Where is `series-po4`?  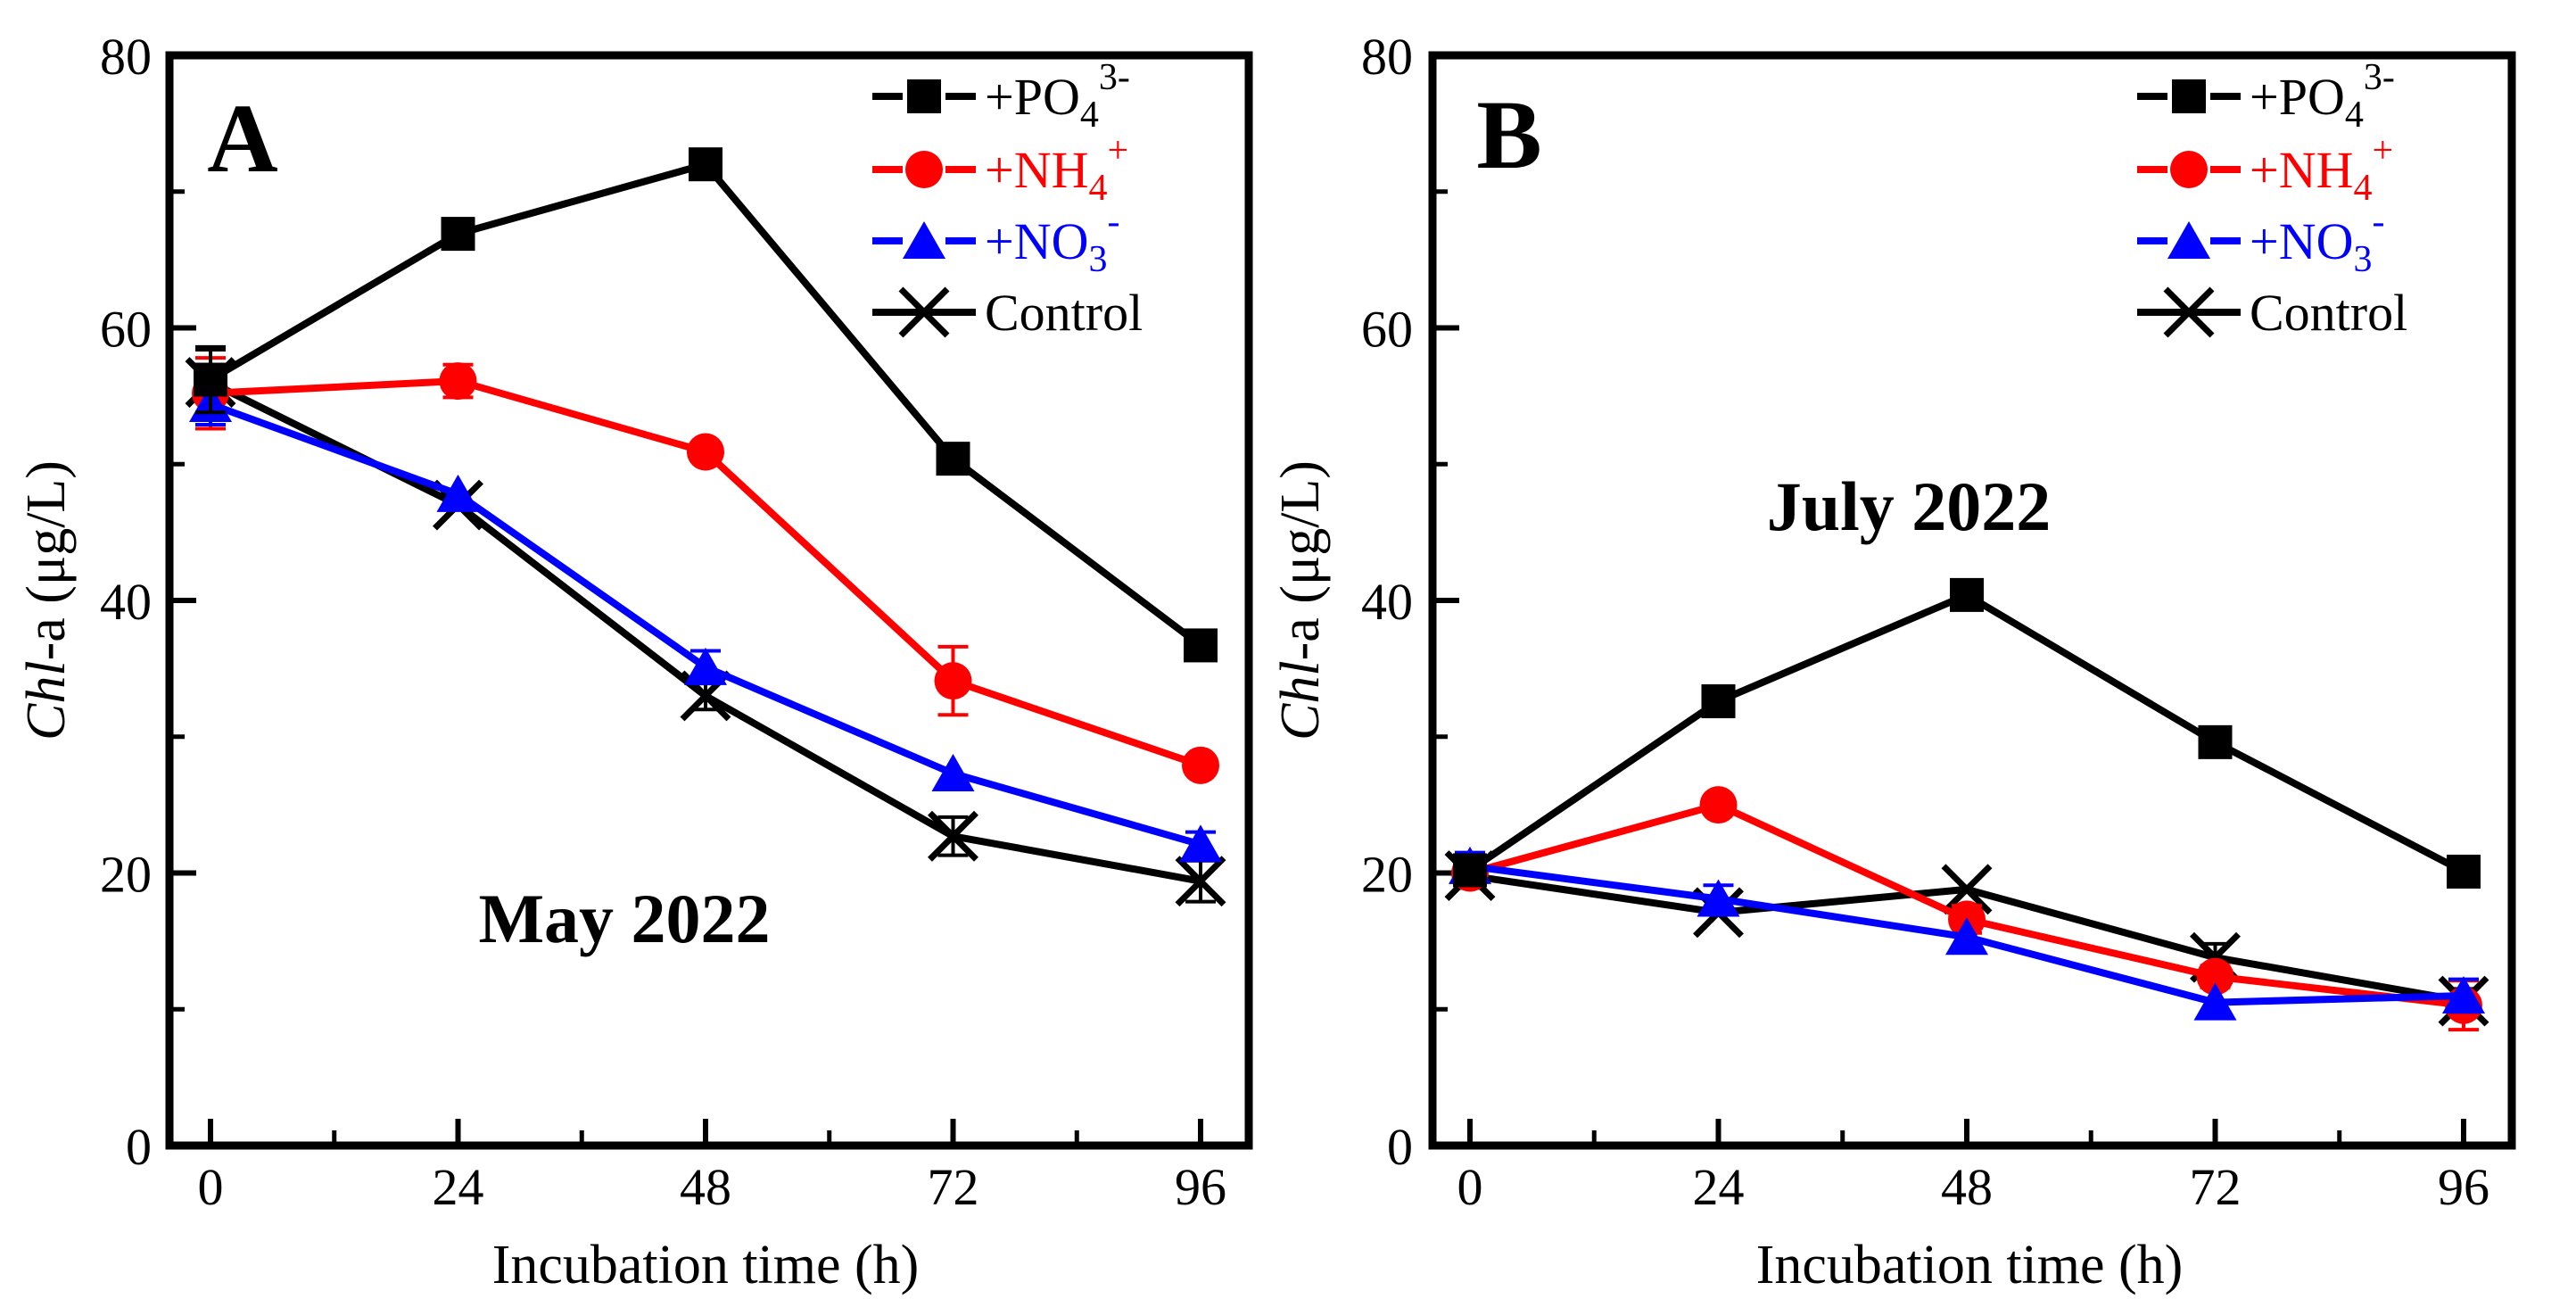
series-po4 is located at coordinates (1967, 733).